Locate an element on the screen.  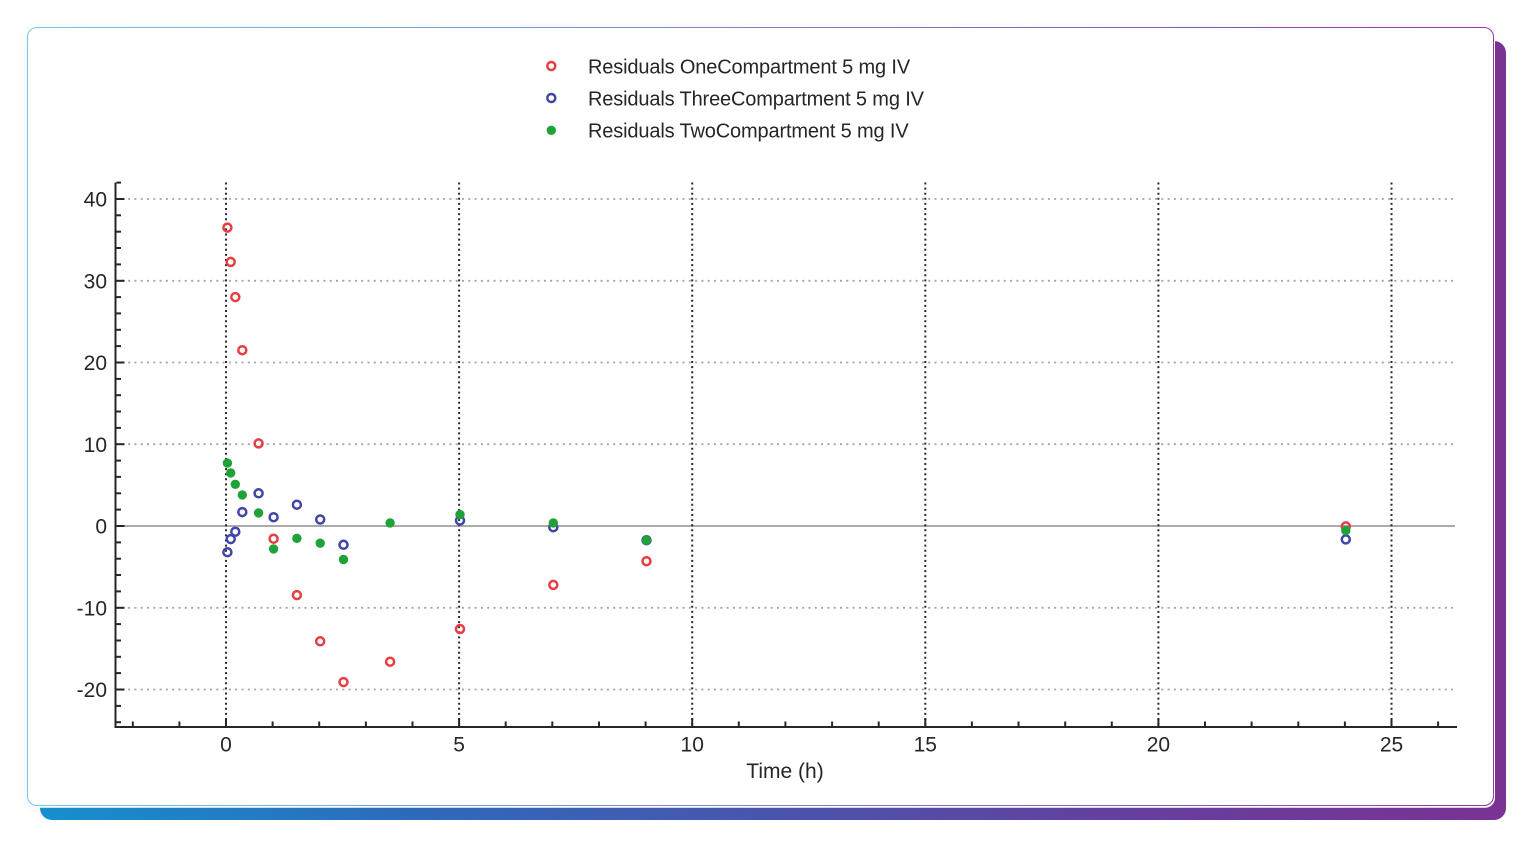
svg-text: 40 is located at coordinates (95, 200).